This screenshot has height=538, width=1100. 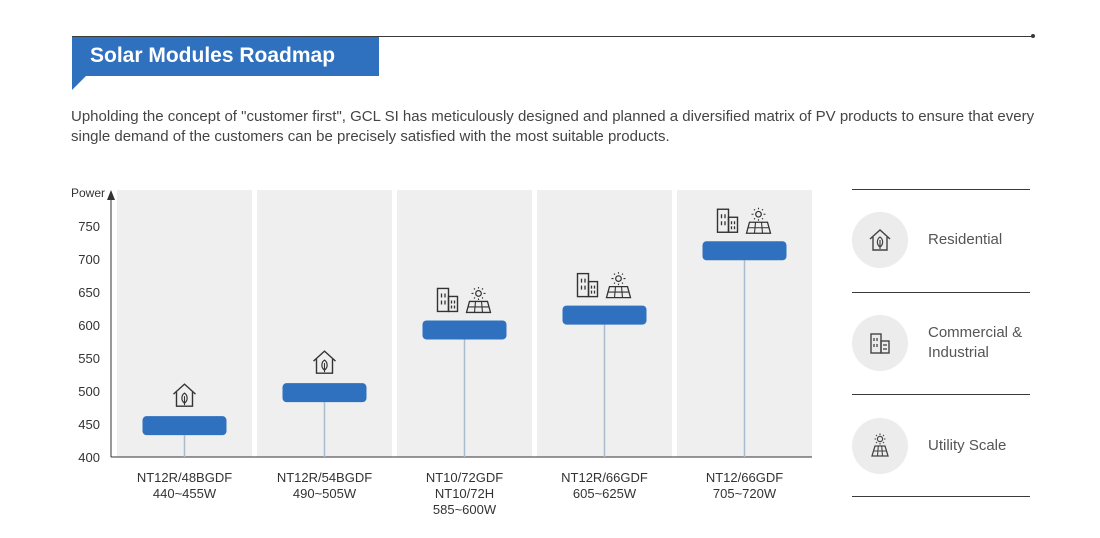 I want to click on header-rule-dot, so click(x=1033, y=36).